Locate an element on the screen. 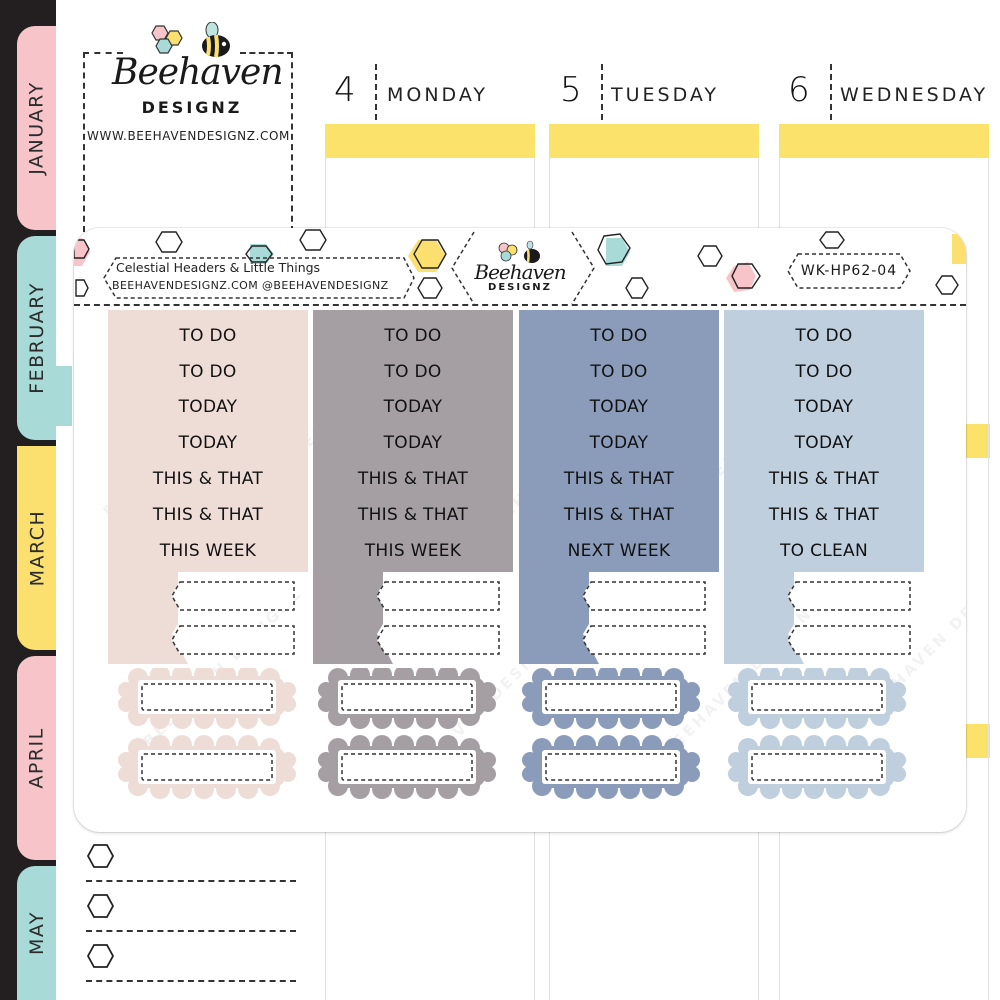 The width and height of the screenshot is (1000, 1000). day-header-wednesday: 6 WEDNESDAY is located at coordinates (894, 93).